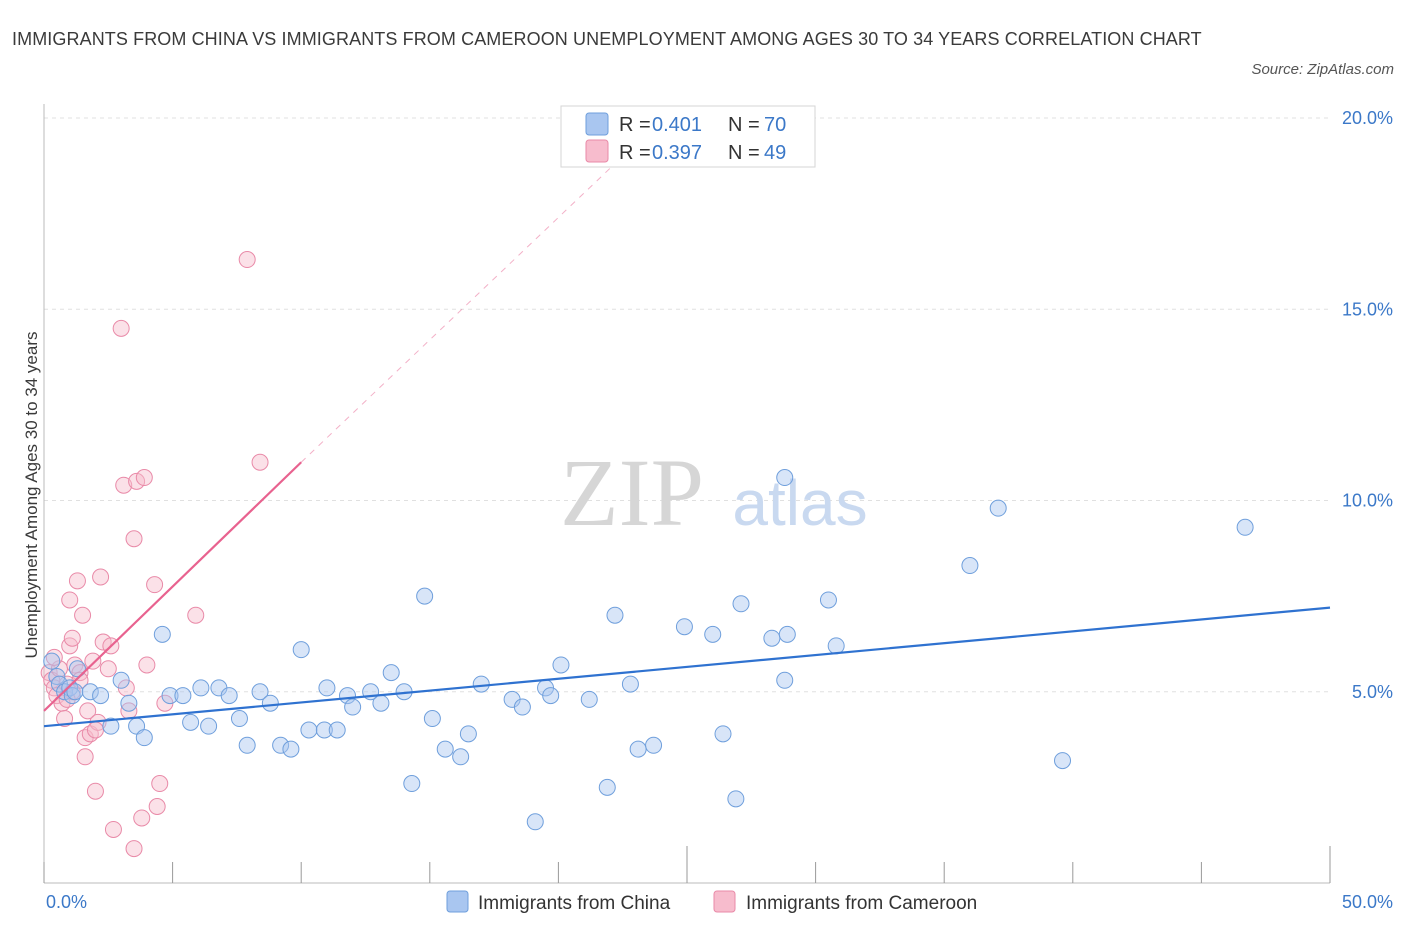  I want to click on china-trend-line, so click(687, 667).